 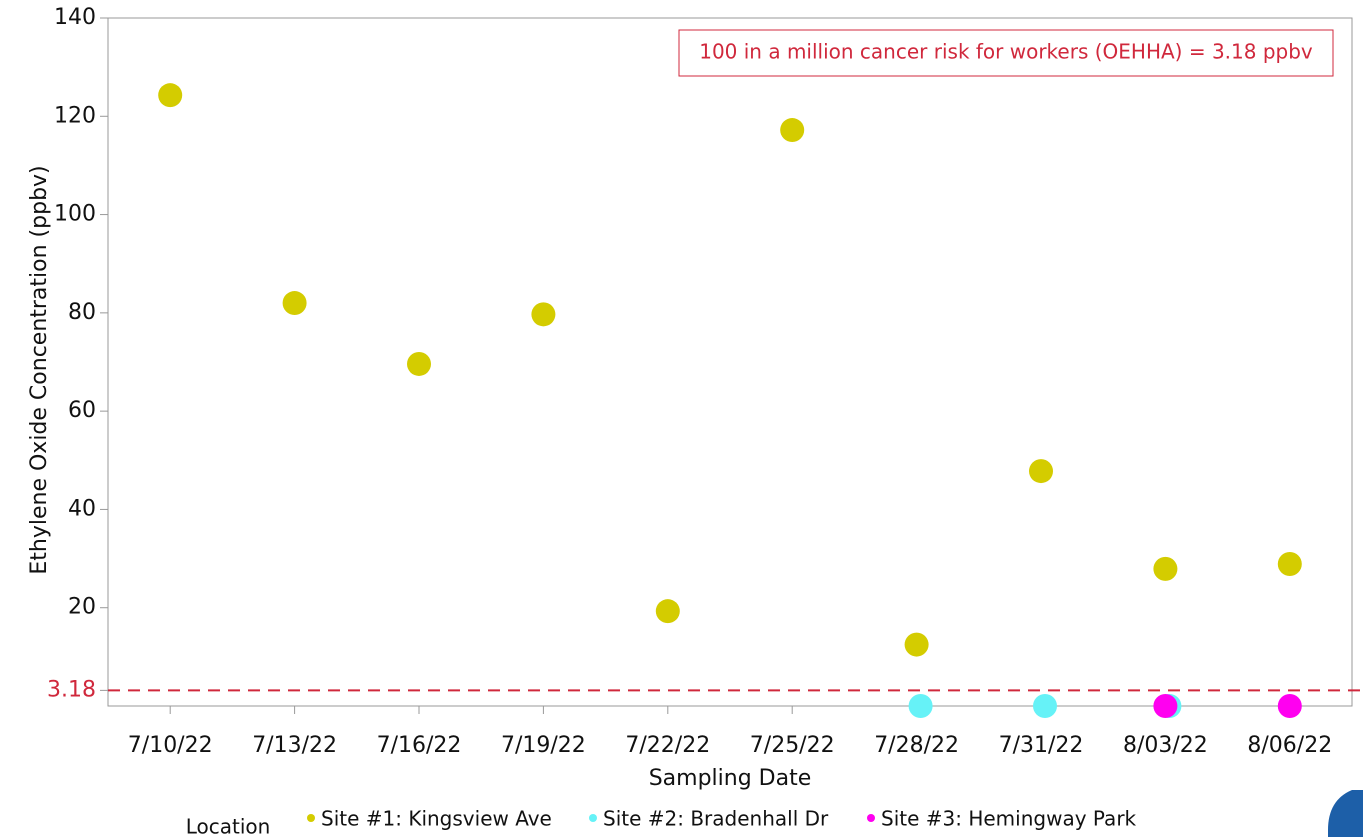 What do you see at coordinates (1345, 813) in the screenshot?
I see `logo` at bounding box center [1345, 813].